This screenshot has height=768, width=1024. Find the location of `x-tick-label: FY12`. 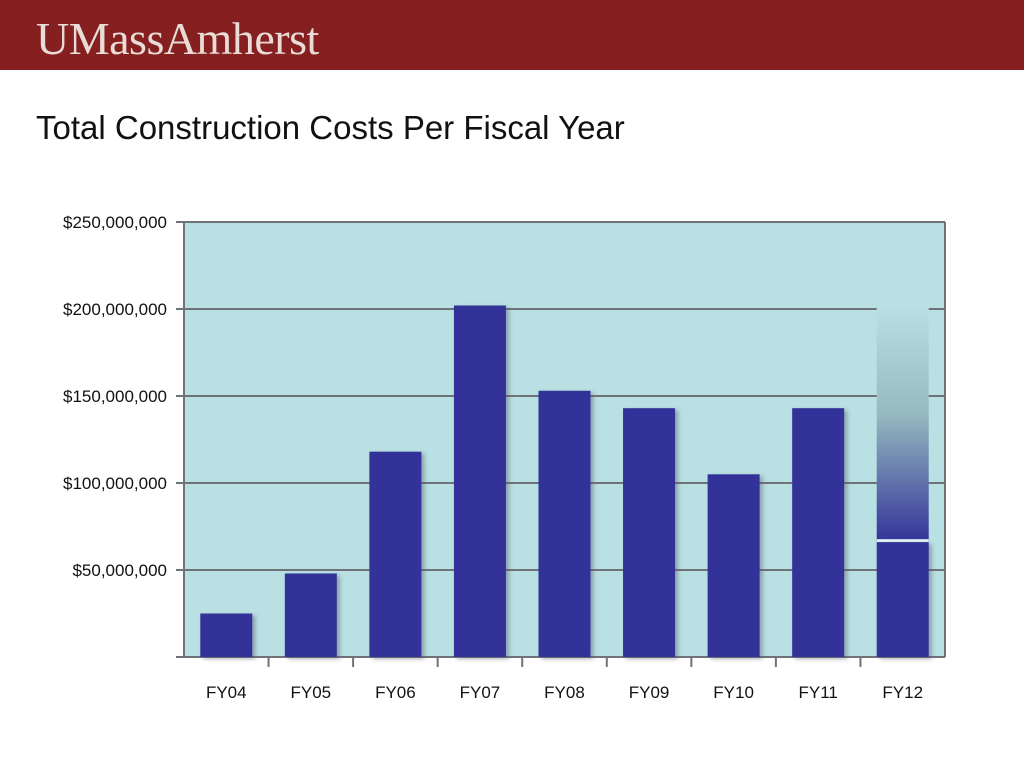

x-tick-label: FY12 is located at coordinates (902, 692).